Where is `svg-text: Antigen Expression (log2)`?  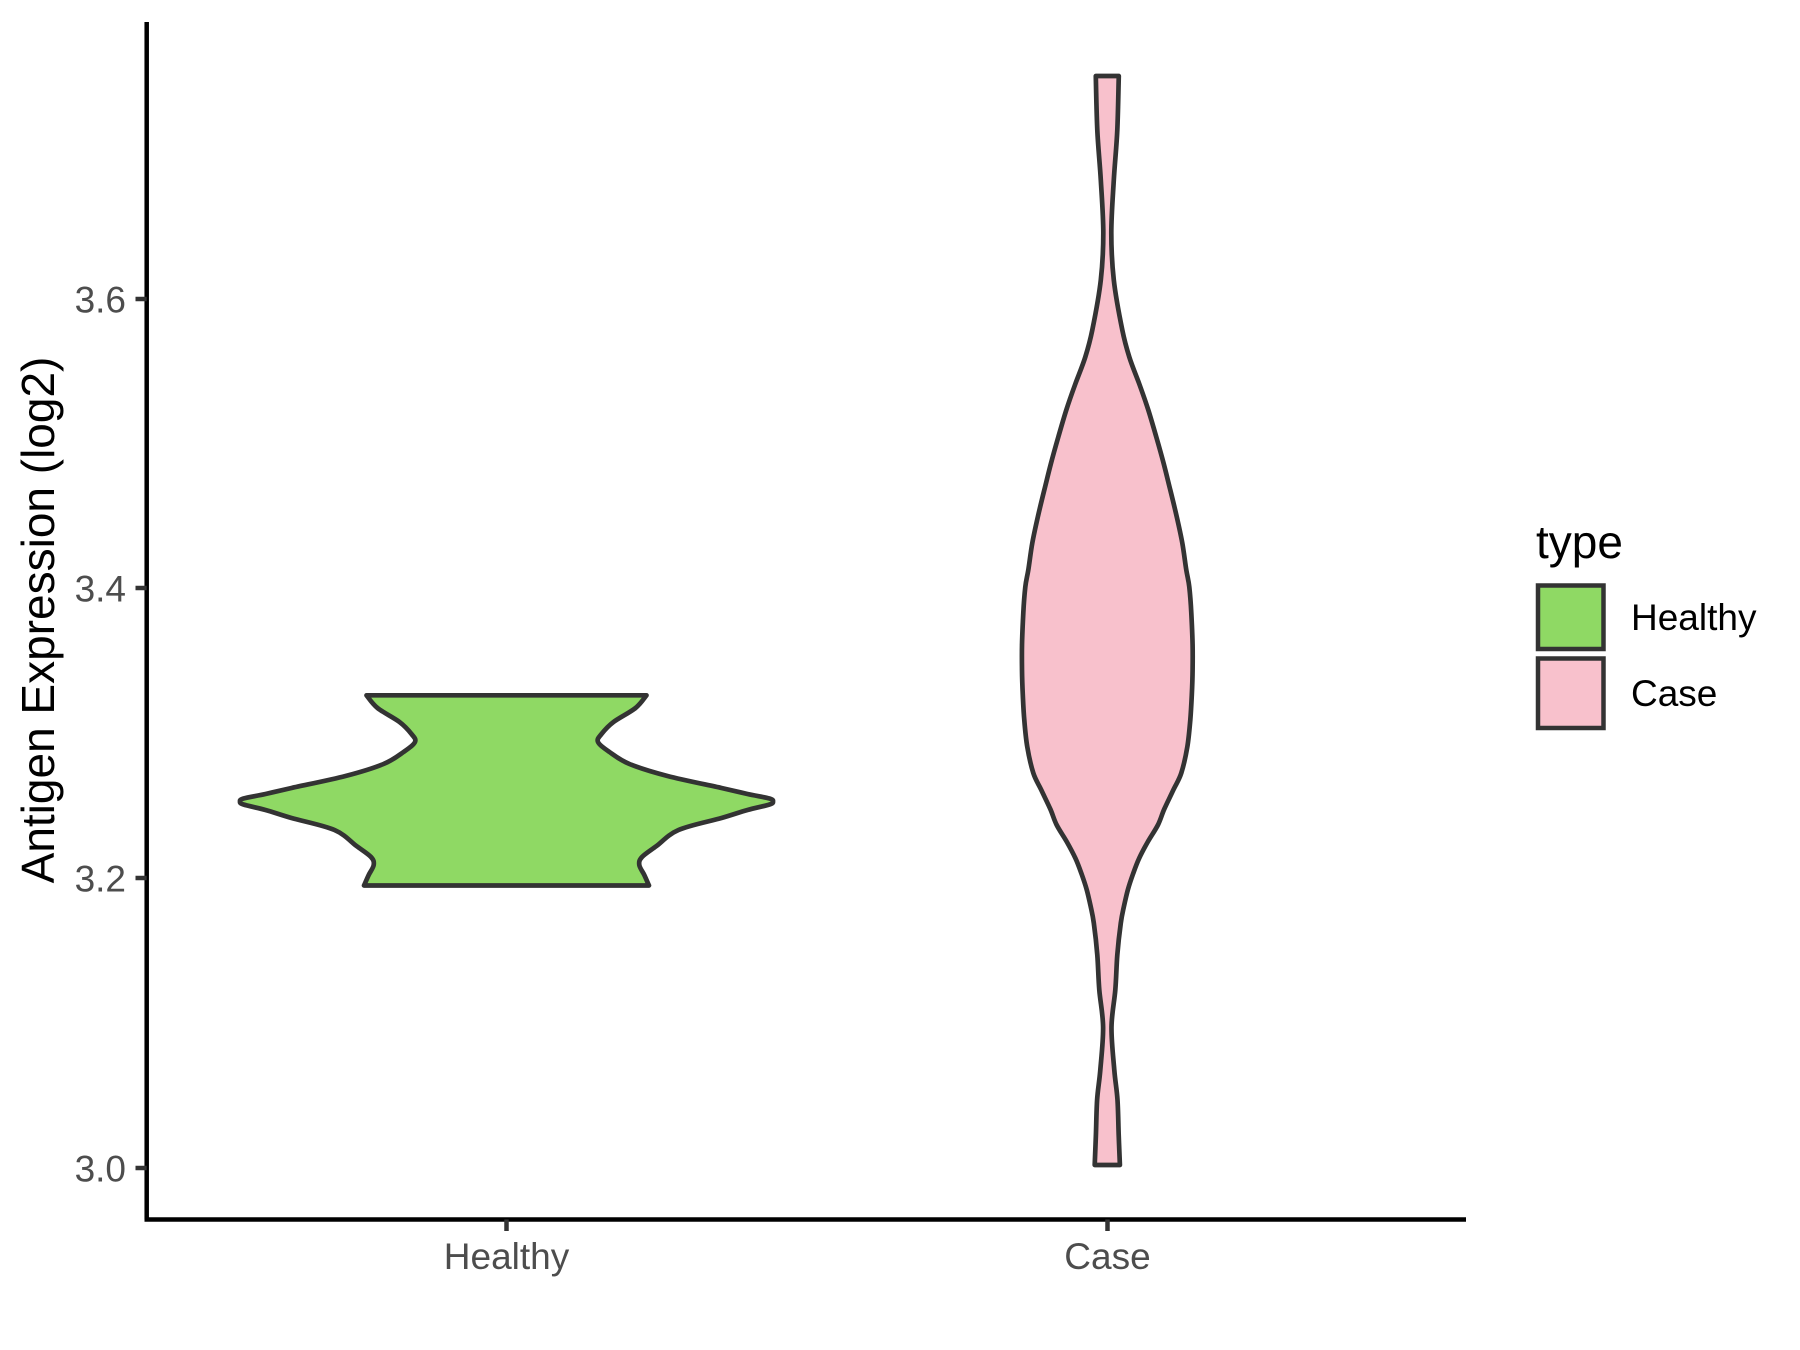 svg-text: Antigen Expression (log2) is located at coordinates (38, 620).